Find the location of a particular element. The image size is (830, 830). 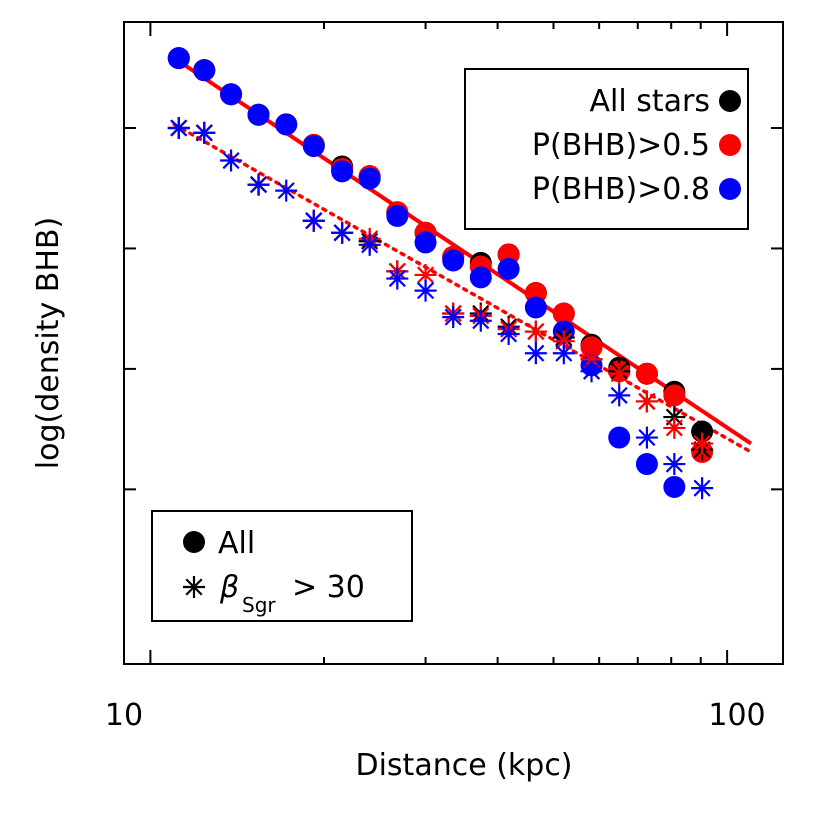

legend-top-right: All stars P(BHB)>0.5 P(BHB)>0.8 is located at coordinates (606, 149).